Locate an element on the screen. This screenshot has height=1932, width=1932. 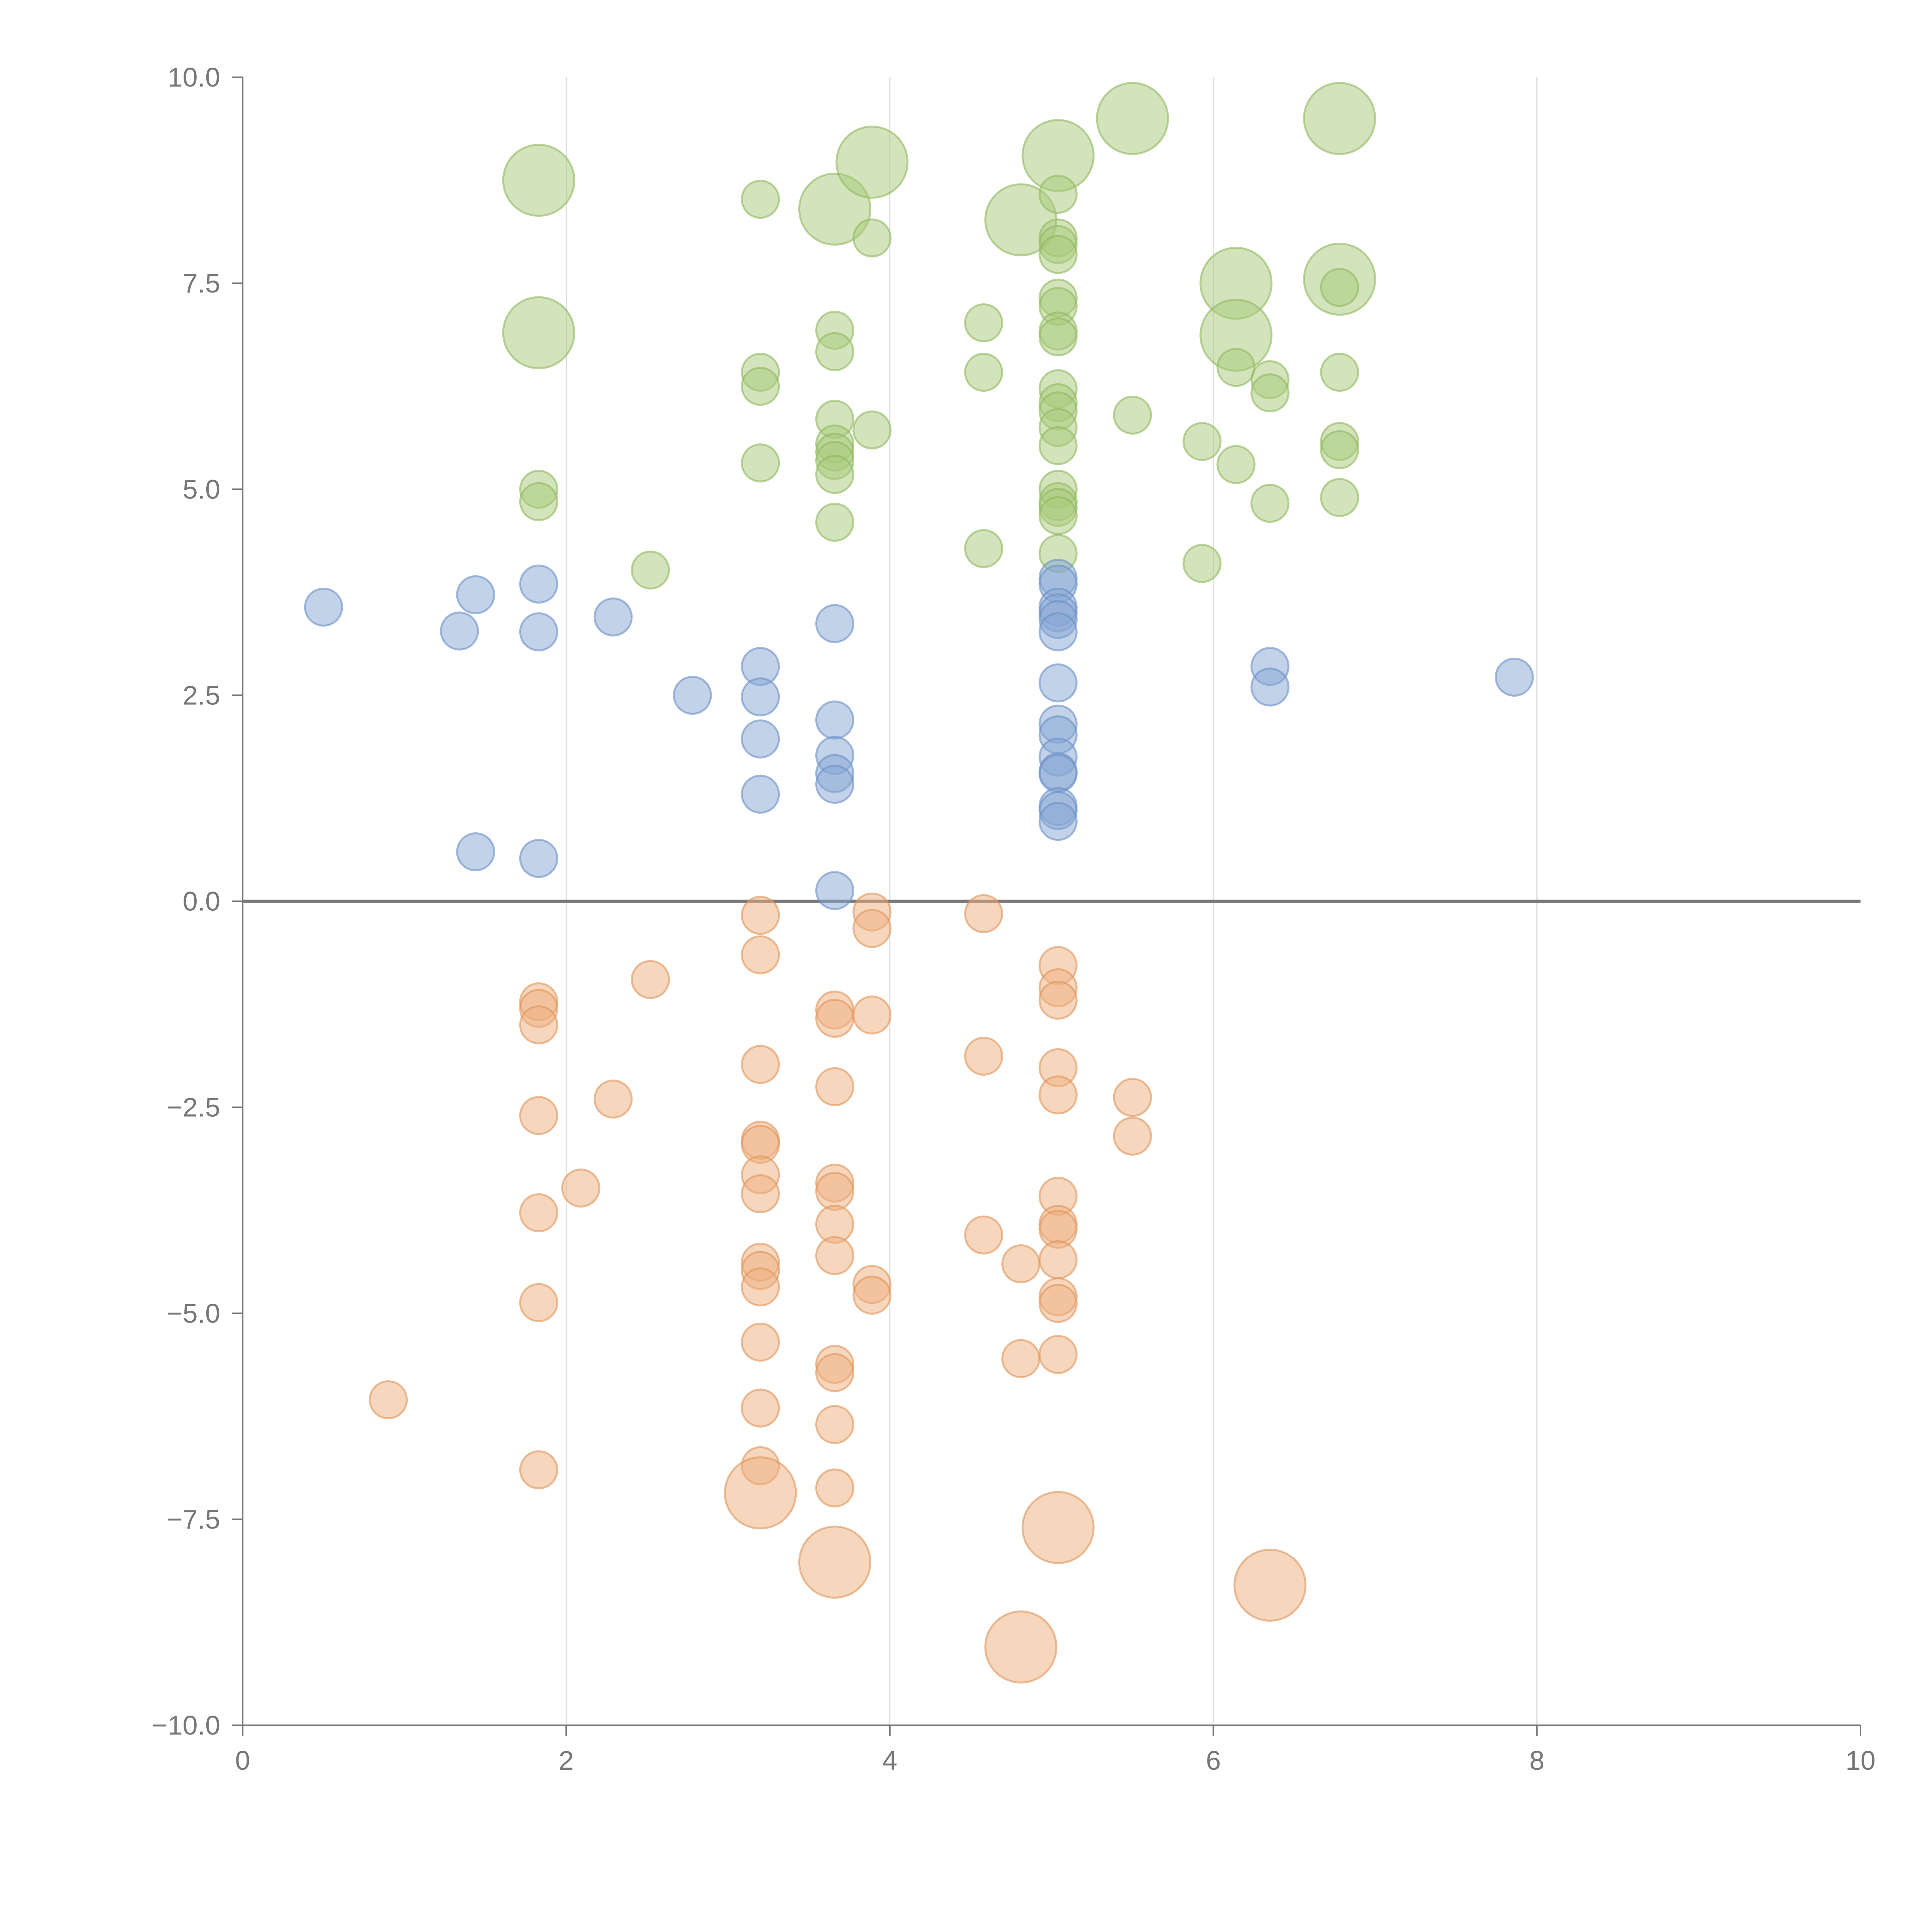
y-tick-label: −5.0 is located at coordinates (193, 1313).